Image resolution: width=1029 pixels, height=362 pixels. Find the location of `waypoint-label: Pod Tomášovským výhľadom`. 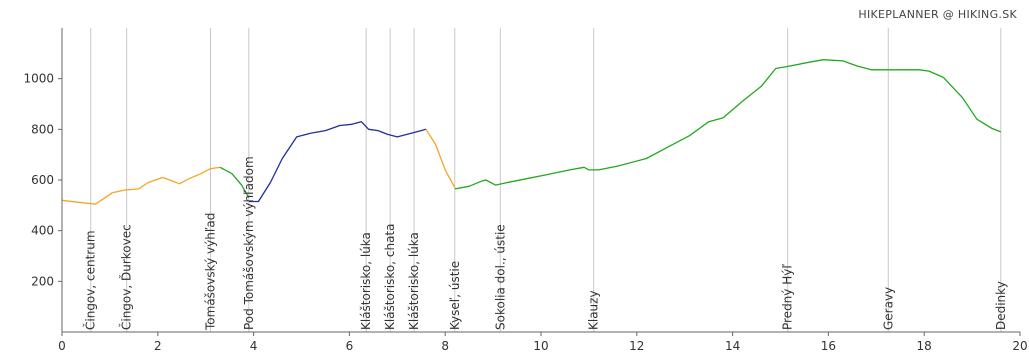

waypoint-label: Pod Tomášovským výhľadom is located at coordinates (249, 243).